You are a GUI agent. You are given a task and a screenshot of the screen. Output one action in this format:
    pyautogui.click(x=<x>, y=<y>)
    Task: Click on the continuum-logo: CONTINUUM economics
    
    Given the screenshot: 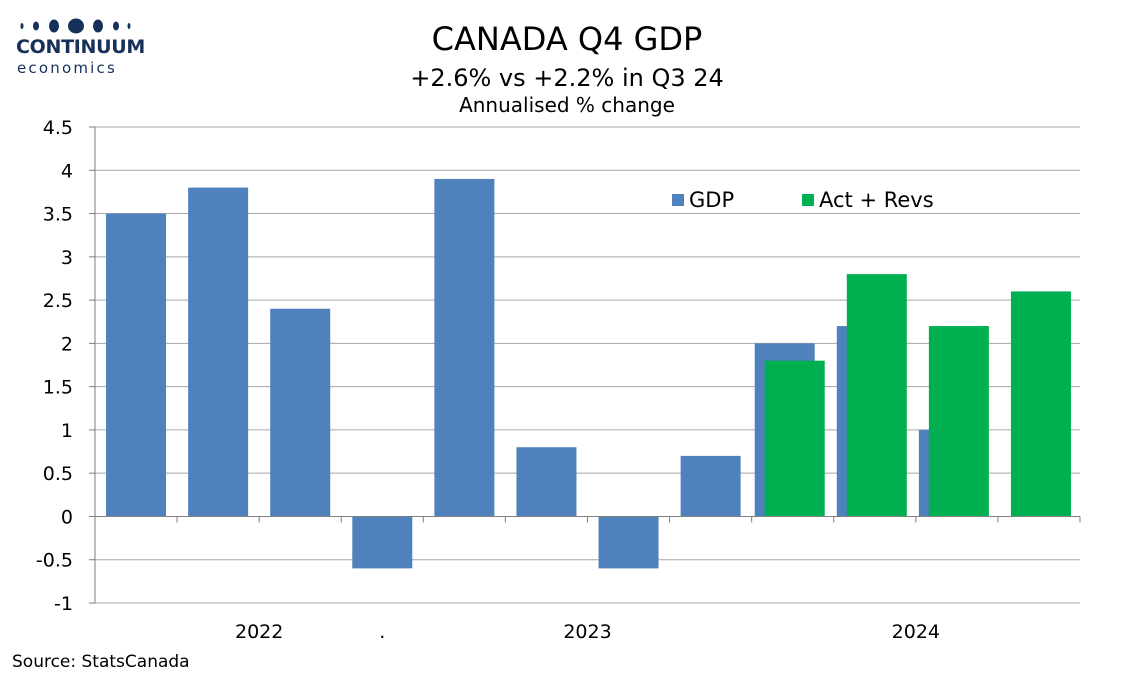 What is the action you would take?
    pyautogui.click(x=77, y=45)
    